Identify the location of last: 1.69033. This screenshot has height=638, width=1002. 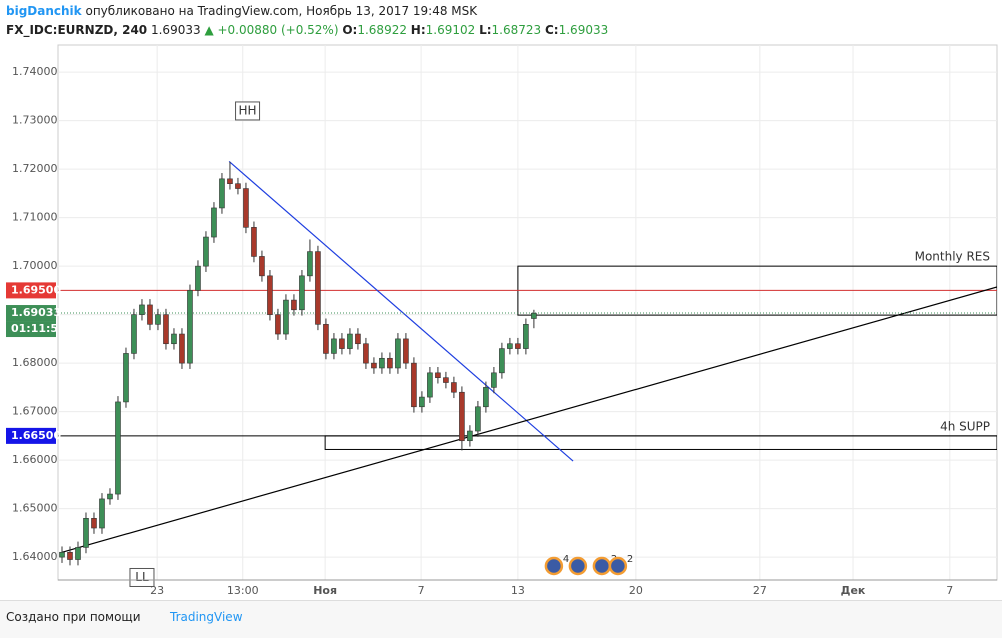
(175, 30).